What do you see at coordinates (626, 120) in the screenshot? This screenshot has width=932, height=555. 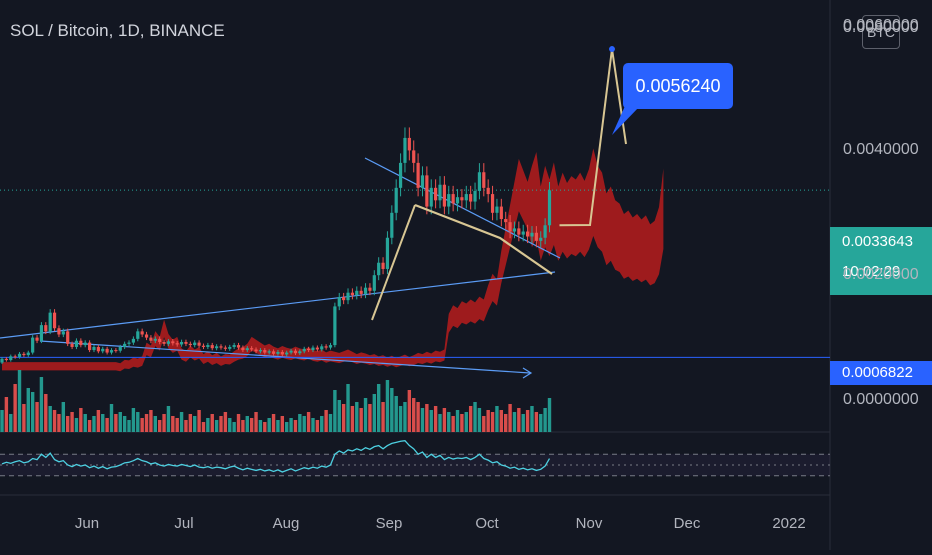 I see `callout-pointer` at bounding box center [626, 120].